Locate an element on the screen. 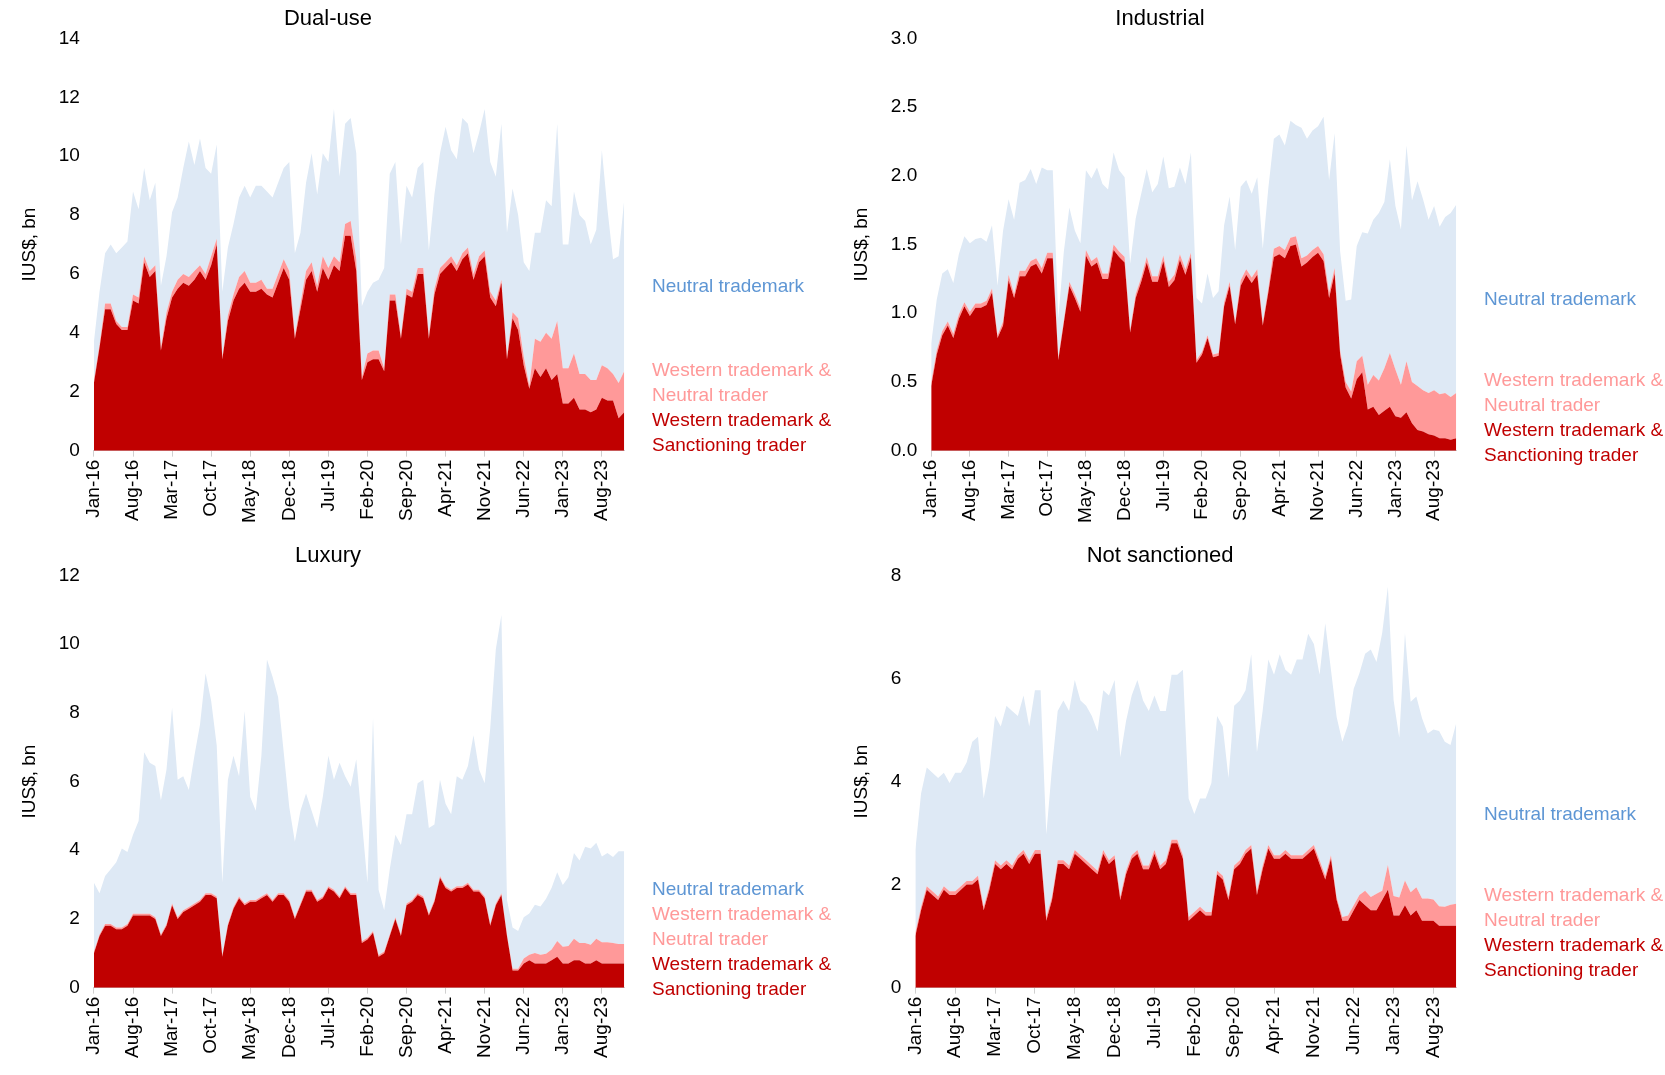 Image resolution: width=1665 pixels, height=1075 pixels. chart-title: Not sanctioned is located at coordinates (1160, 555).